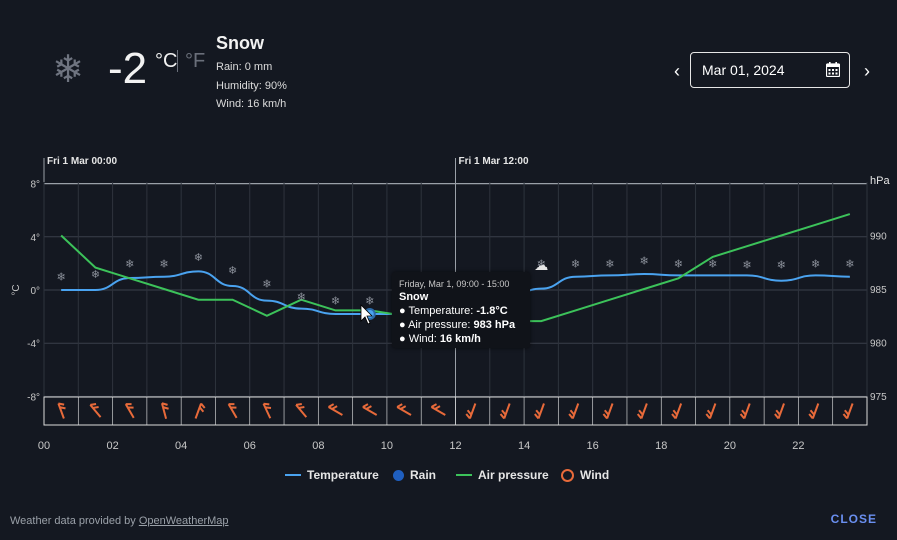 This screenshot has width=897, height=540. What do you see at coordinates (387, 446) in the screenshot?
I see `x-tick-label: 10` at bounding box center [387, 446].